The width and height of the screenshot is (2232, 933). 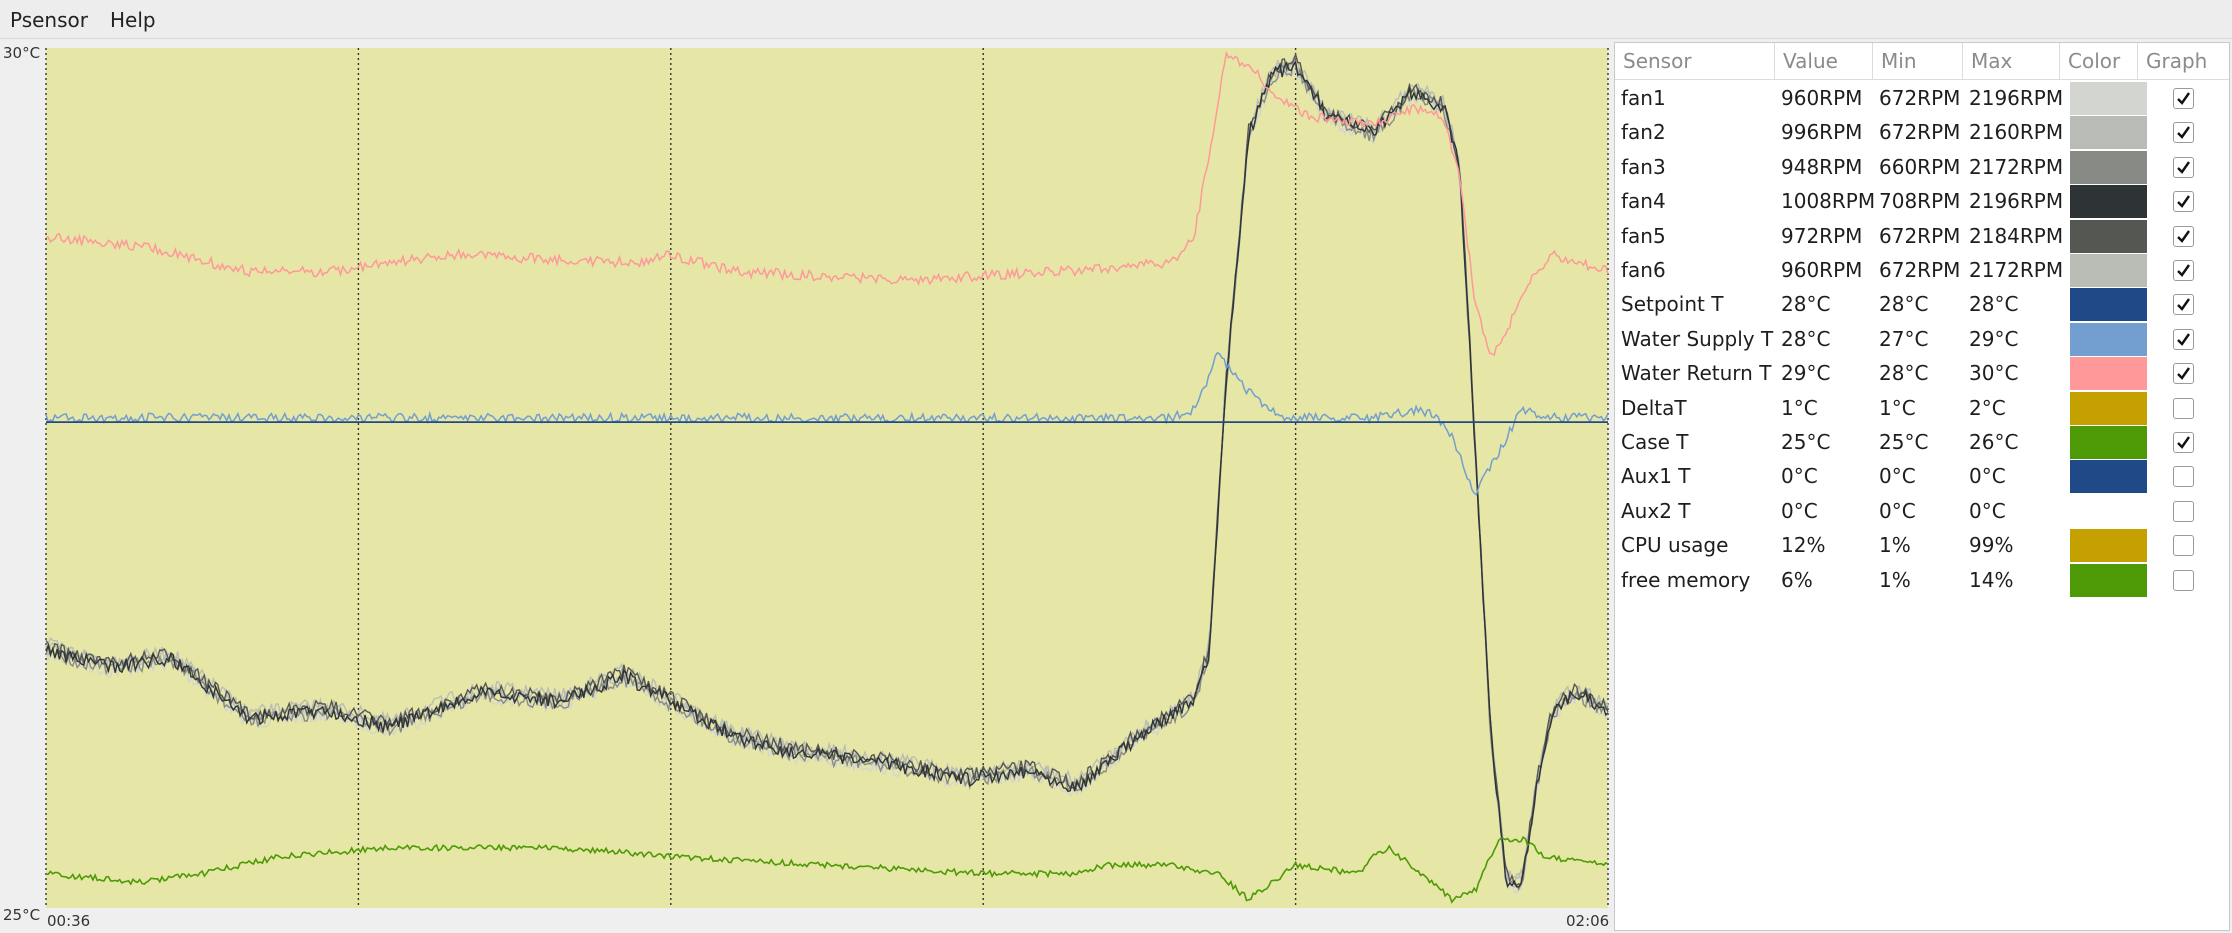 What do you see at coordinates (1822, 98) in the screenshot?
I see `sensor-value: 960RPM` at bounding box center [1822, 98].